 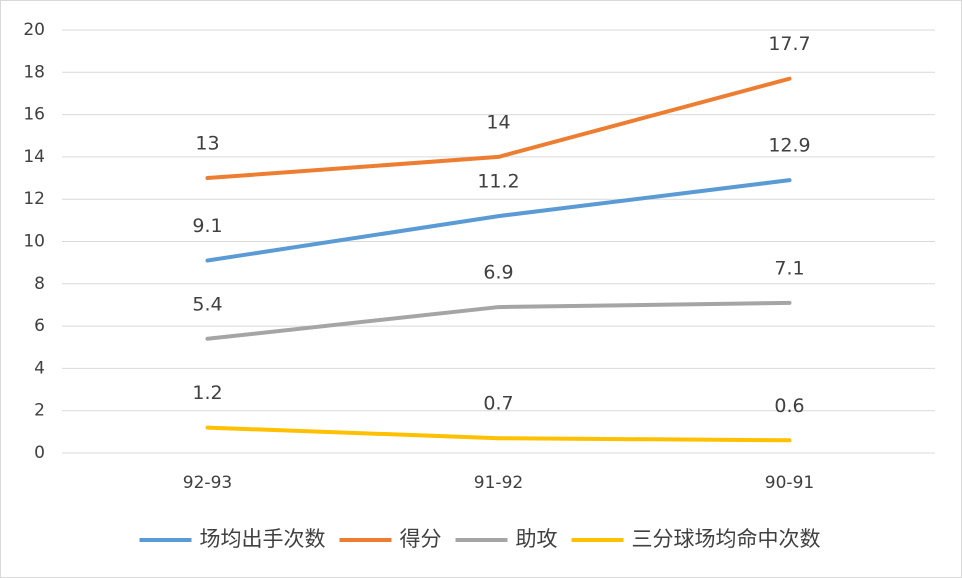 I want to click on y-tick-label: 20, so click(x=34, y=30).